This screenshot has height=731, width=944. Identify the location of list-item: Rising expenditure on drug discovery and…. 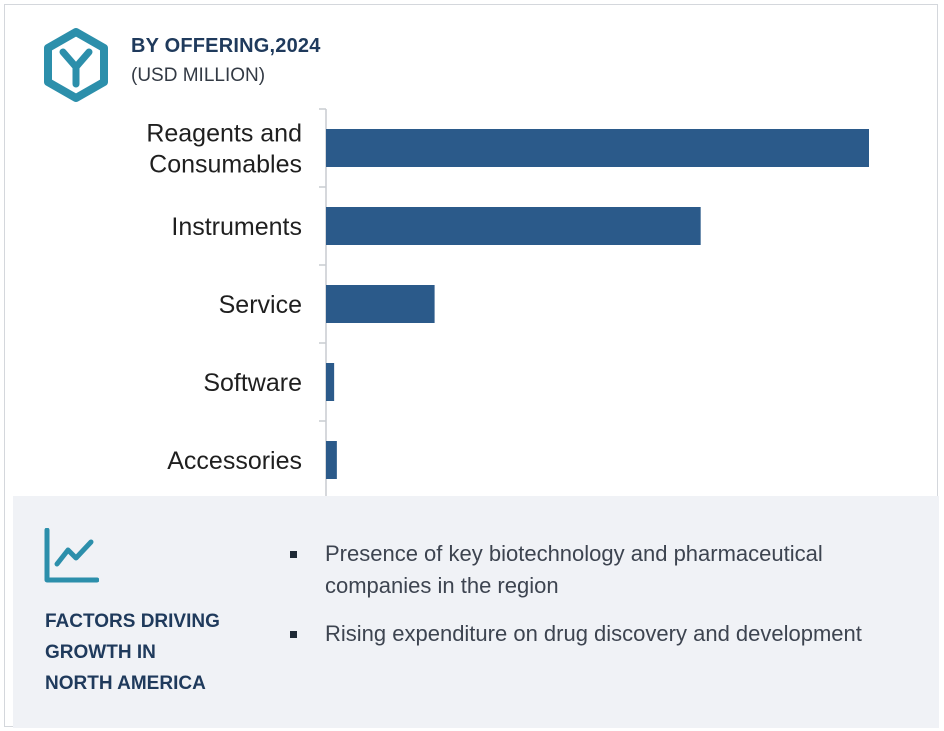
(593, 634).